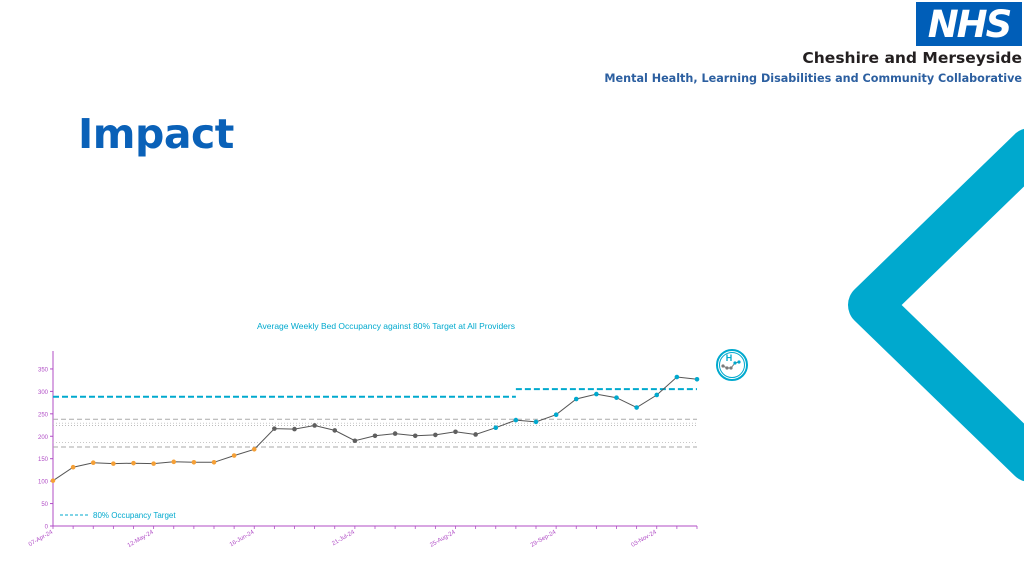 This screenshot has width=1024, height=576. What do you see at coordinates (544, 539) in the screenshot?
I see `x-tick-label: 29-Sep-24` at bounding box center [544, 539].